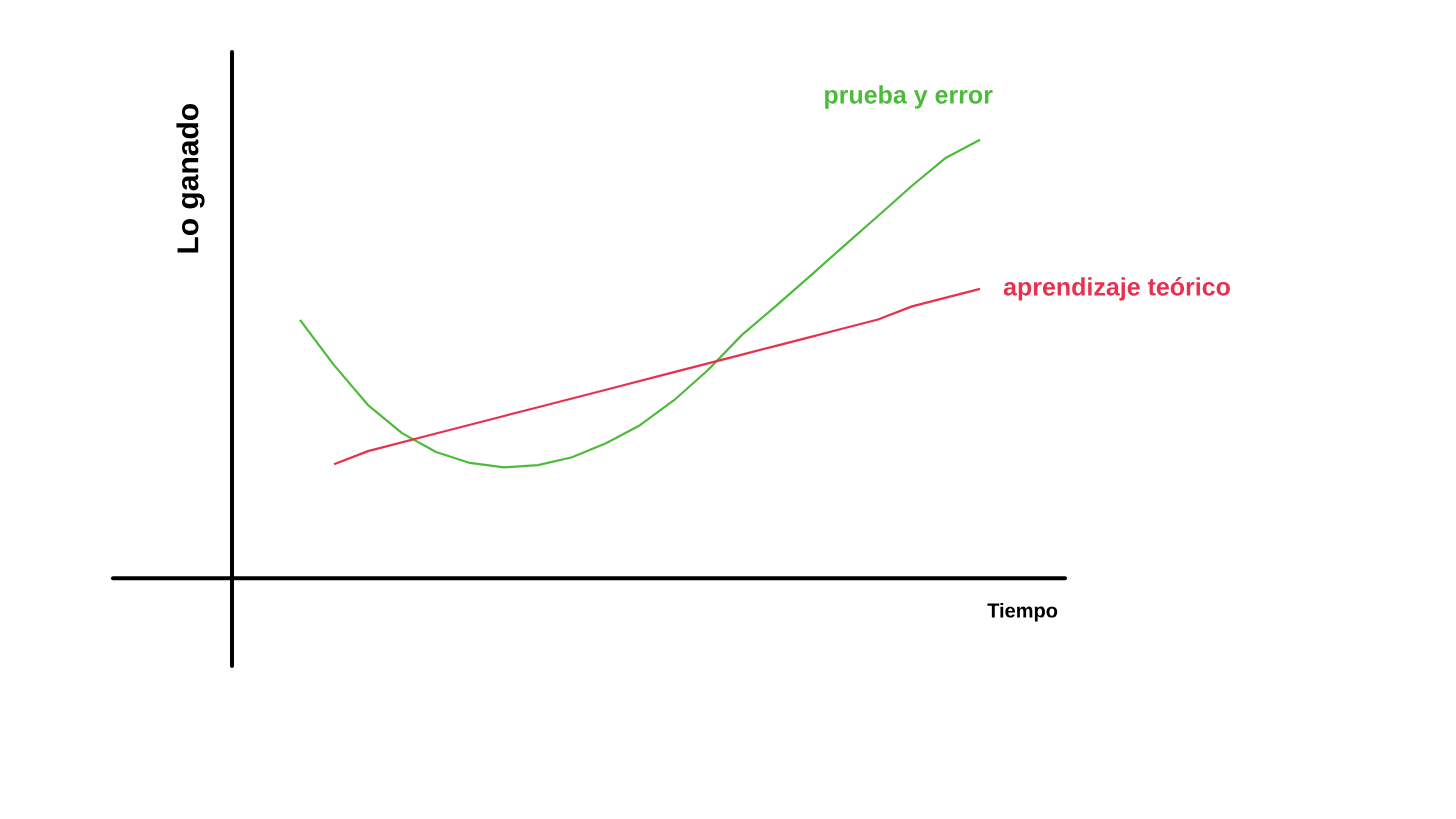  Describe the element at coordinates (909, 97) in the screenshot. I see `series-label: prueba y error` at that location.